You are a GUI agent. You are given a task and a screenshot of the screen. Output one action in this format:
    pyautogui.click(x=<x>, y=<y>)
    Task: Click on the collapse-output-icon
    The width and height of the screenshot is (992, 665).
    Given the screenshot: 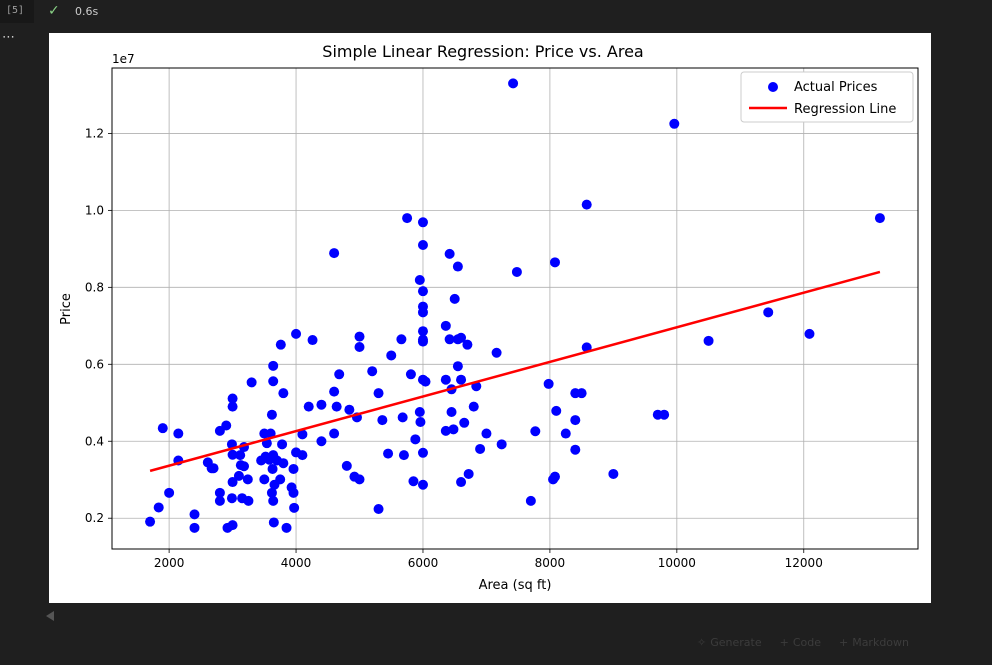 What is the action you would take?
    pyautogui.click(x=50, y=616)
    